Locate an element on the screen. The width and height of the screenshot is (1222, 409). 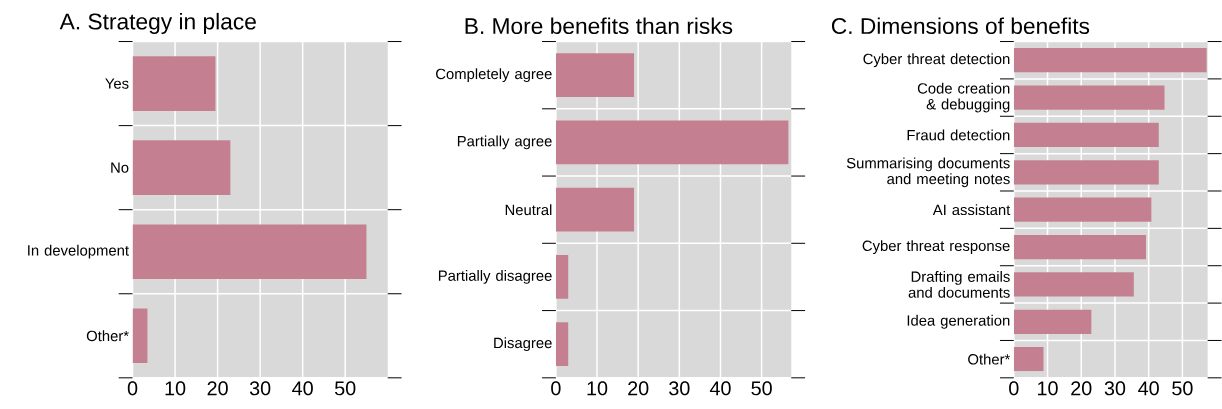
chart-title: C. Dimensions of benefits is located at coordinates (960, 25).